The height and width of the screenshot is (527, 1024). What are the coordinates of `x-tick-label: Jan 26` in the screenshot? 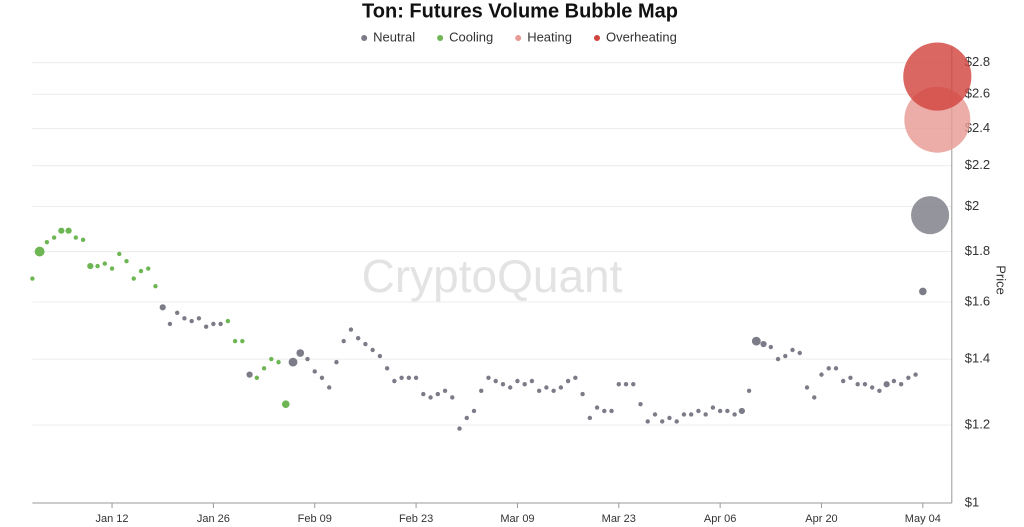 It's located at (213, 519).